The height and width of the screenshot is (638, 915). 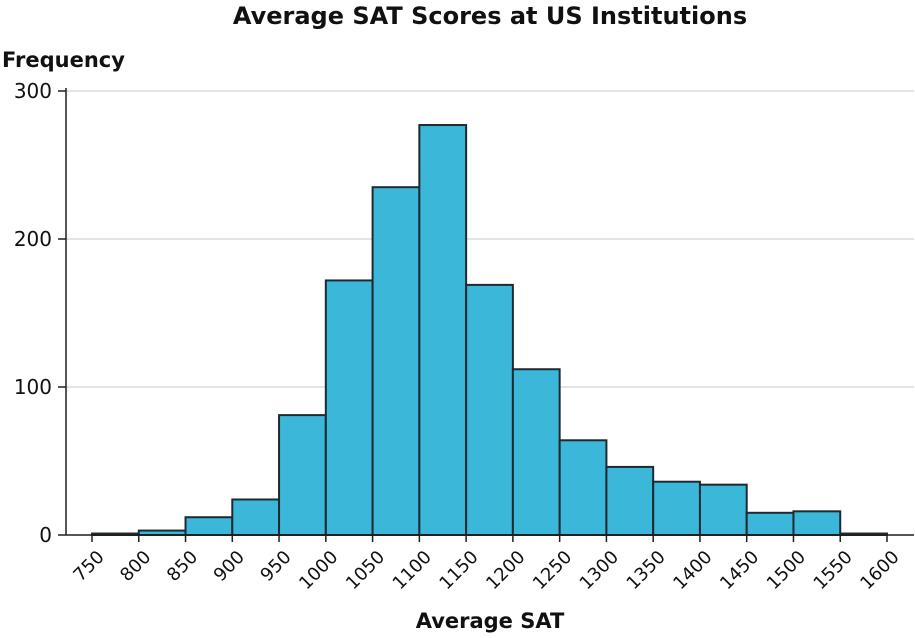 What do you see at coordinates (135, 566) in the screenshot?
I see `x-tick-label: 800` at bounding box center [135, 566].